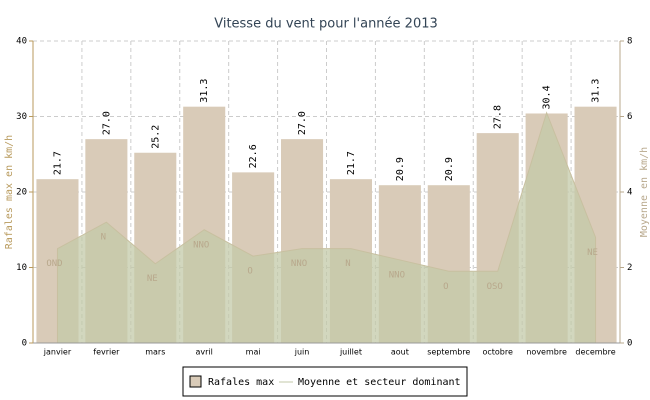  Describe the element at coordinates (629, 268) in the screenshot. I see `y2-tick-label: 2` at that location.